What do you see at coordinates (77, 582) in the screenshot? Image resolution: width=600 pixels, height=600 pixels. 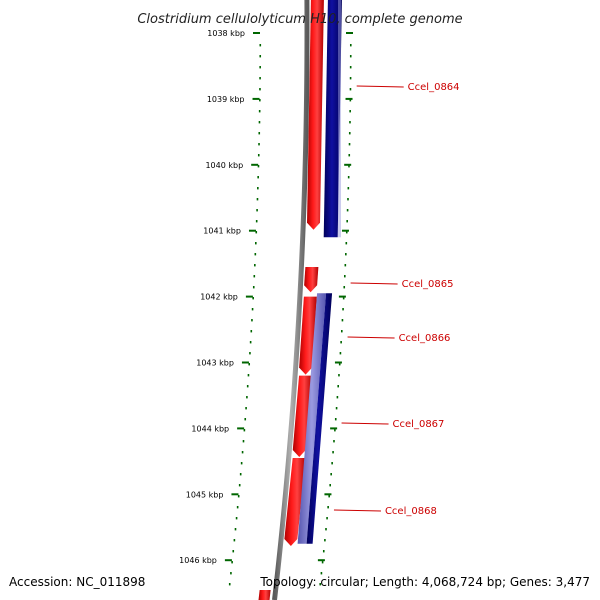 I see `accession-text: Accession: NC_011898` at bounding box center [77, 582].